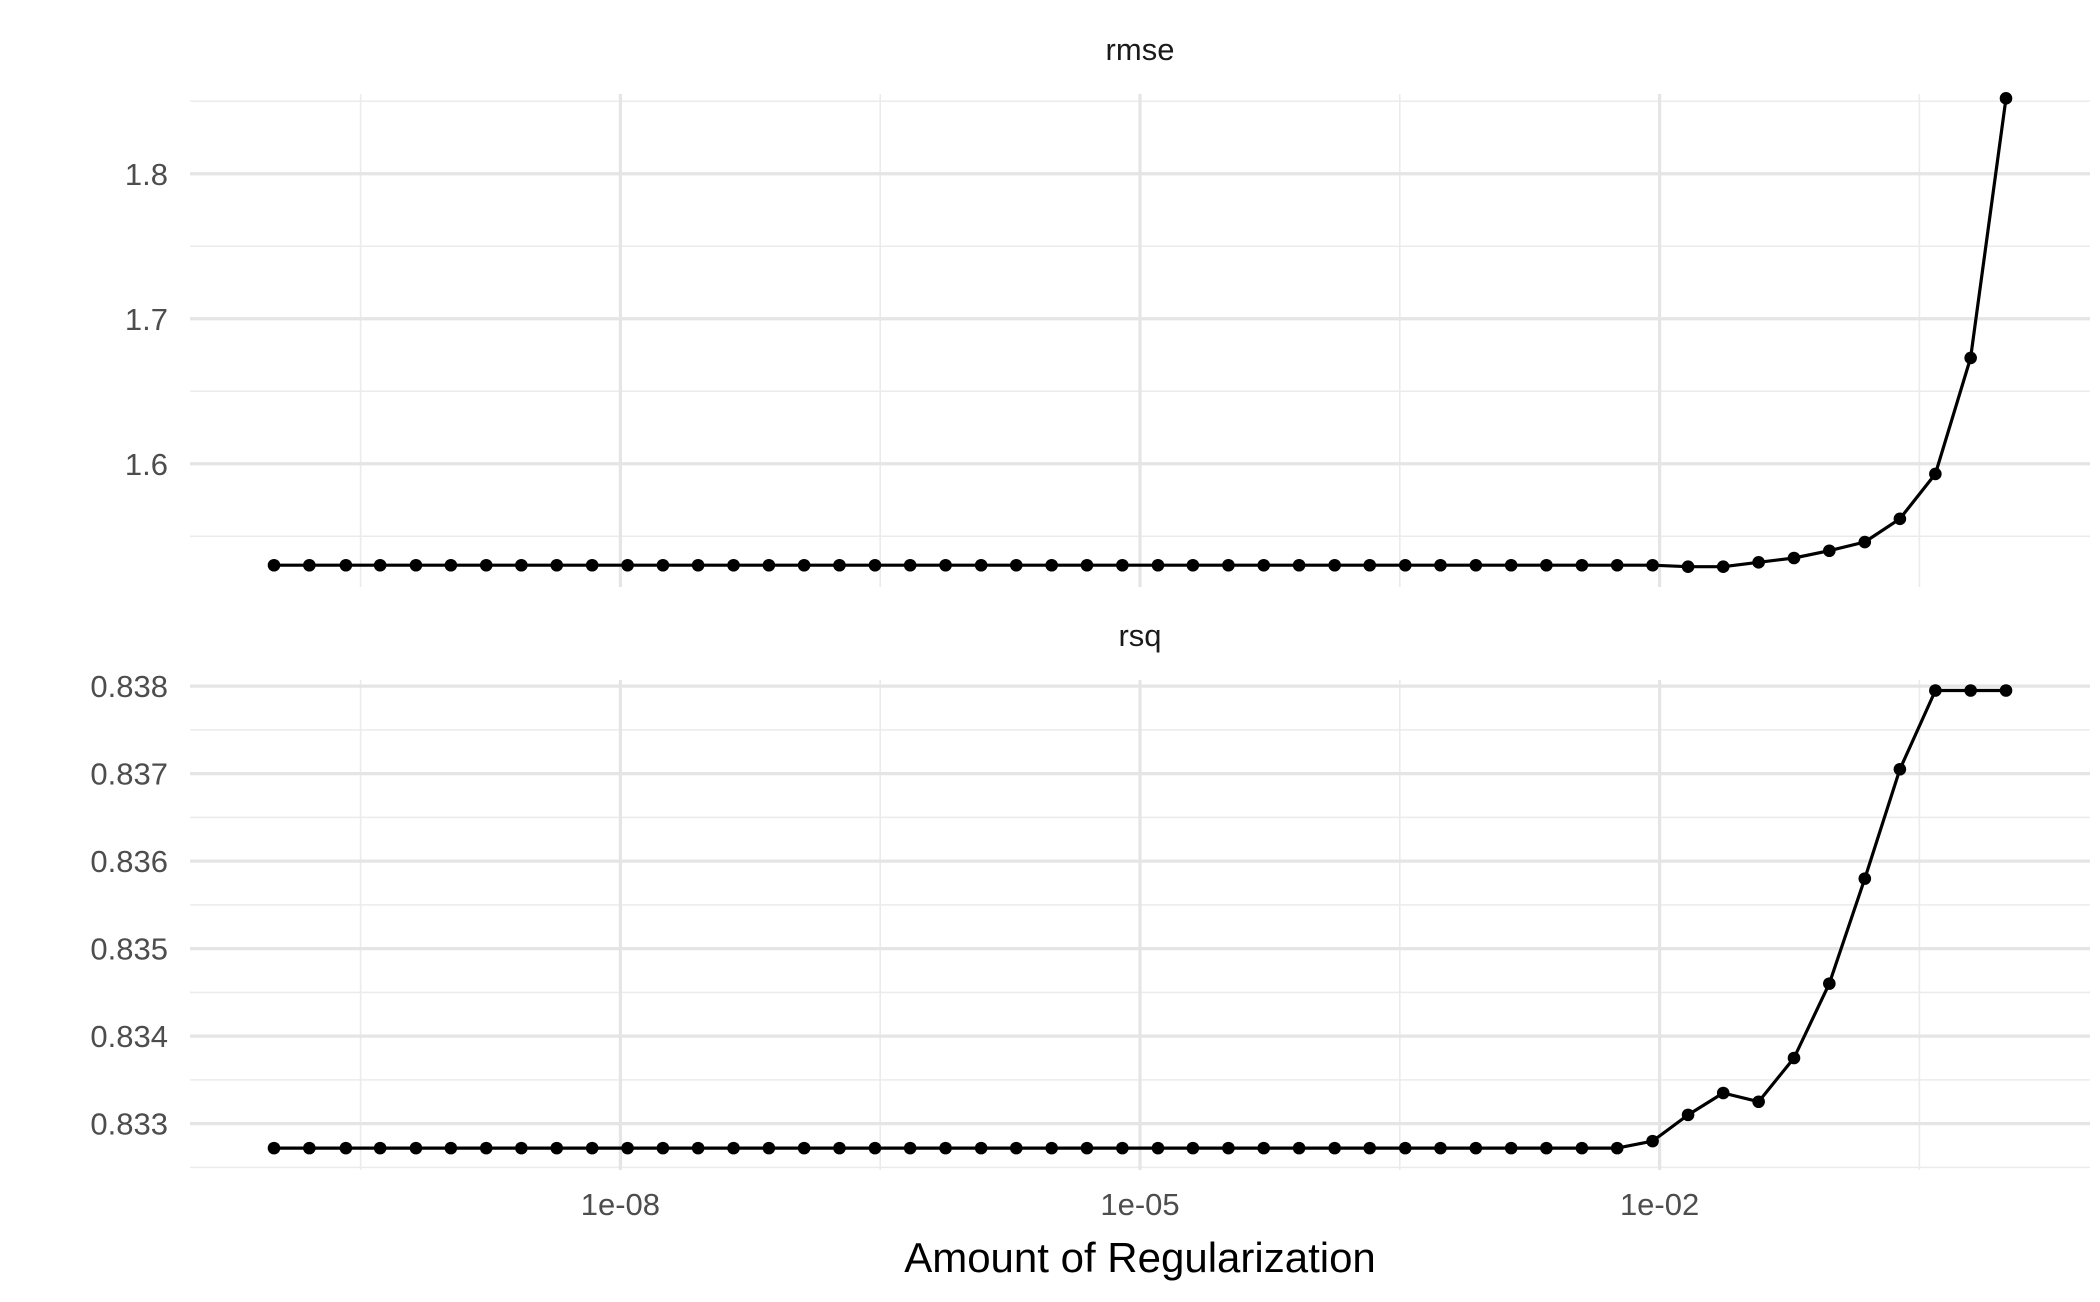 The height and width of the screenshot is (1302, 2100). Describe the element at coordinates (129, 861) in the screenshot. I see `y-tick-label: 0.836` at that location.